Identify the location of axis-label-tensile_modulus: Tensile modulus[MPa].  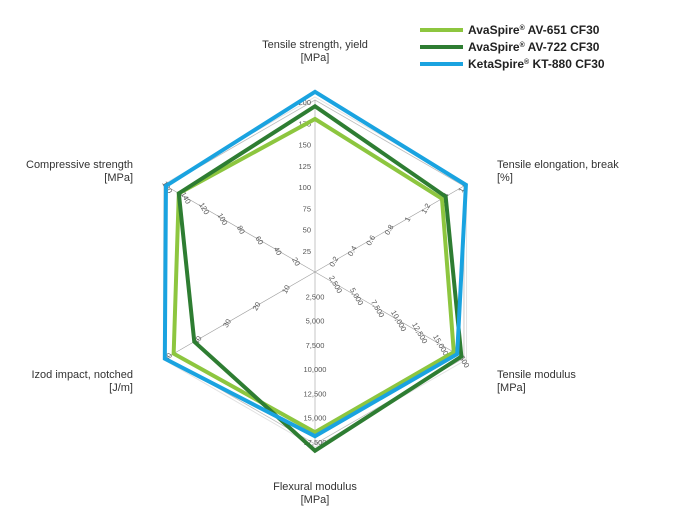
(536, 381).